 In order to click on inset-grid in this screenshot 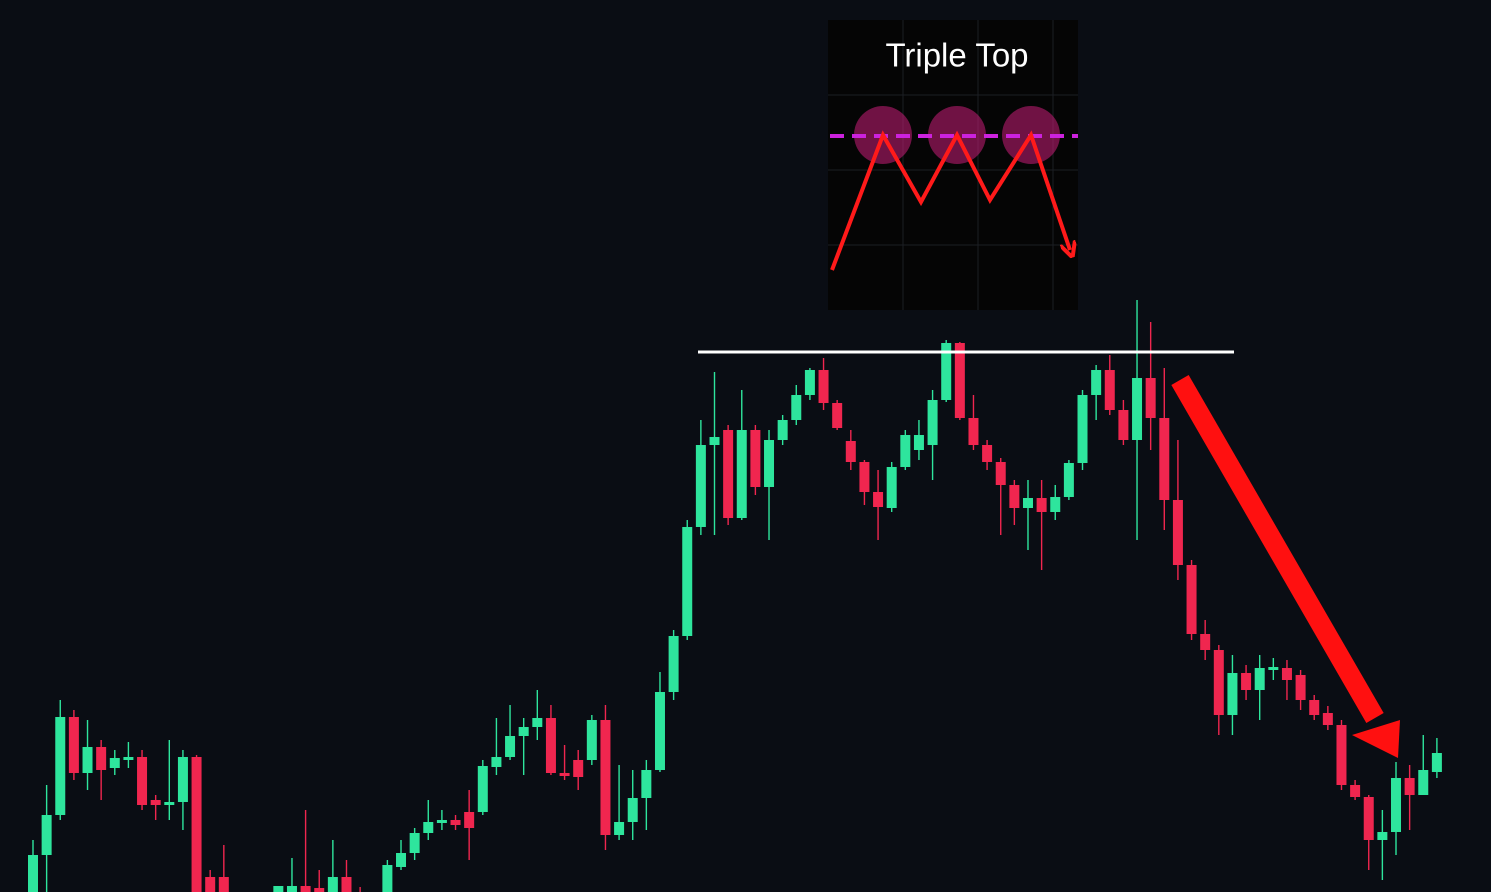, I will do `click(953, 165)`.